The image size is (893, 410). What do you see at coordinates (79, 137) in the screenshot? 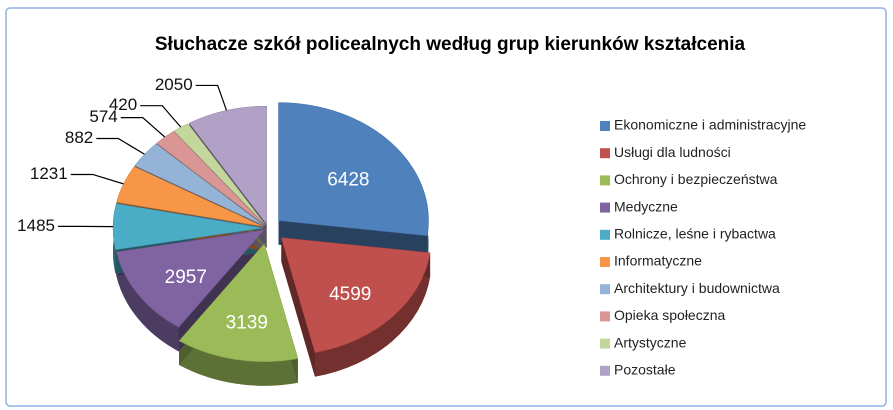
I see `data-label: 882` at bounding box center [79, 137].